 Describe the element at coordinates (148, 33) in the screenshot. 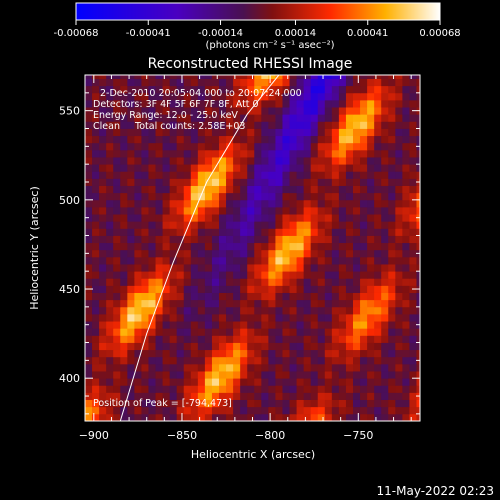

I see `colorbar-tick-label: -0.00041` at that location.